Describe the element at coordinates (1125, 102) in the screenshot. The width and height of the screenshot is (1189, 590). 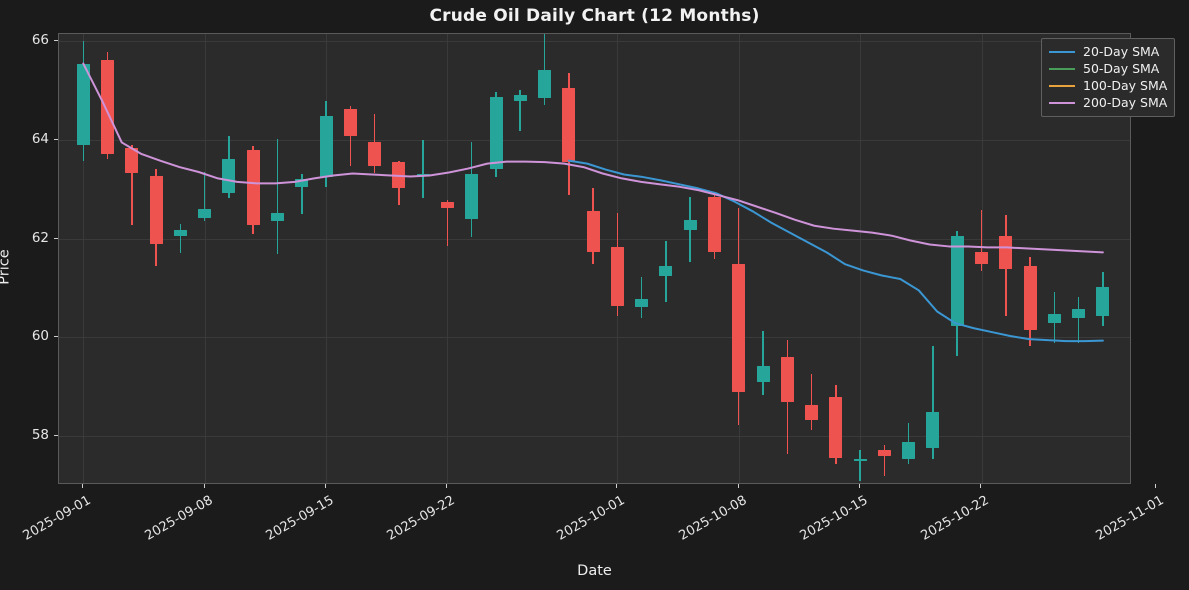
I see `legend-item-label: 200-Day SMA` at that location.